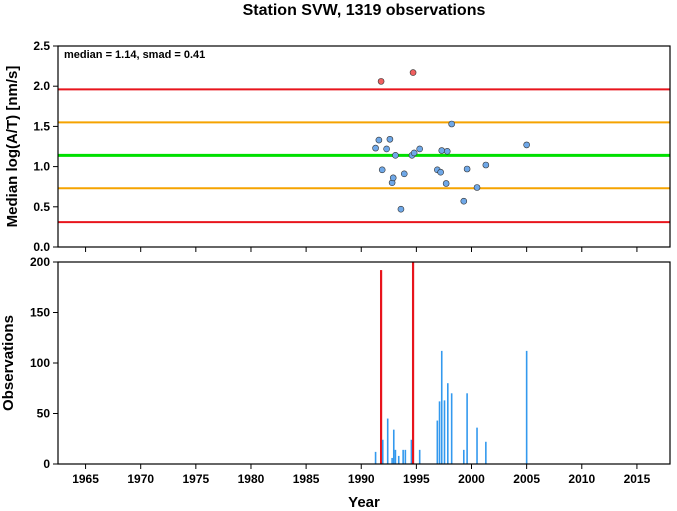 Image resolution: width=677 pixels, height=511 pixels. I want to click on top-y-tick-label: 2.5, so click(41, 46).